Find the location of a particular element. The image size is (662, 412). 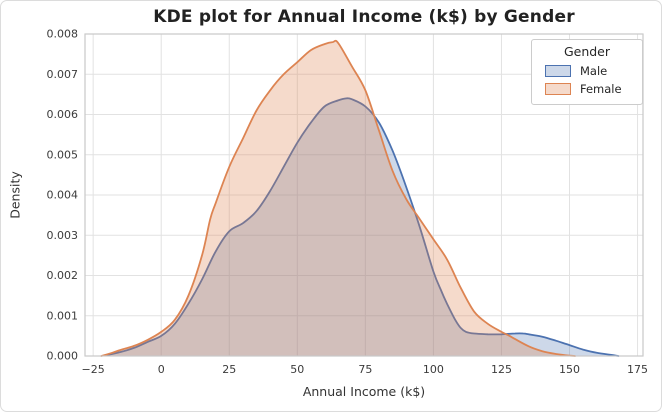

svg-text: 175 is located at coordinates (637, 369).